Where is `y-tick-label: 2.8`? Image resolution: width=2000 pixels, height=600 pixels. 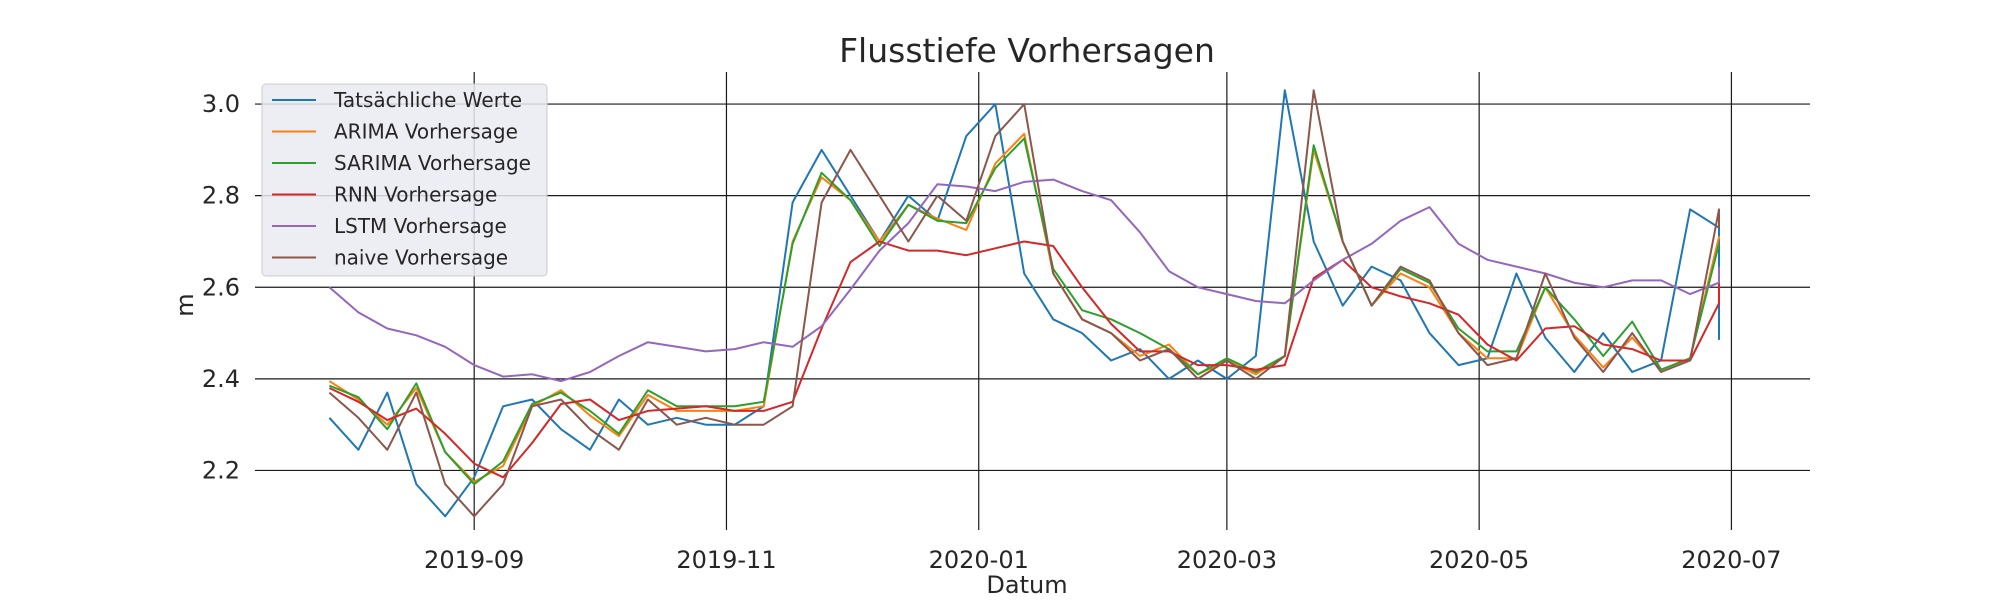
y-tick-label: 2.8 is located at coordinates (221, 196).